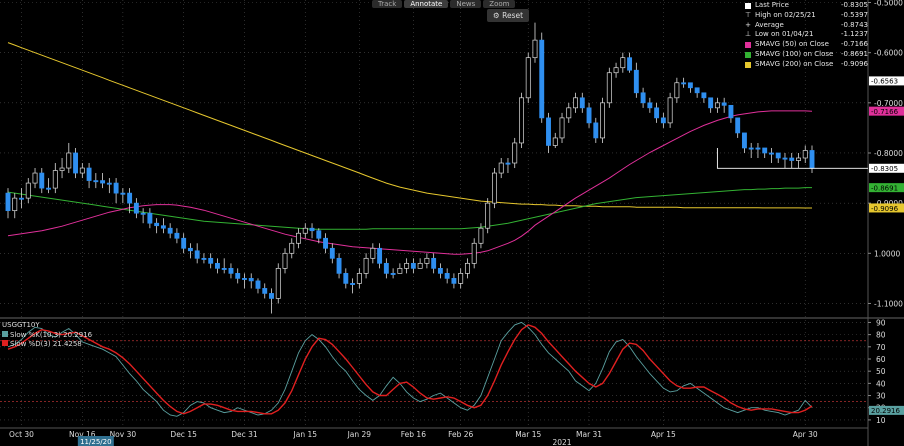 The height and width of the screenshot is (446, 904). What do you see at coordinates (426, 4) in the screenshot?
I see `annotate-button: Annotate` at bounding box center [426, 4].